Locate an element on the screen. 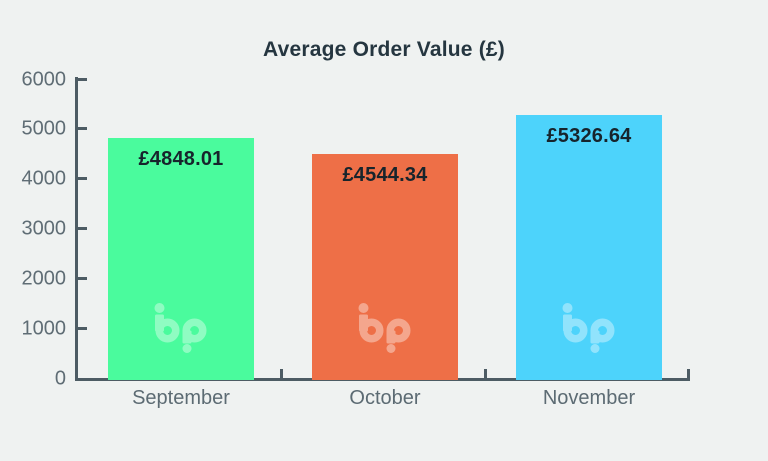 This screenshot has width=768, height=461. bar-september: £4848.01 is located at coordinates (181, 259).